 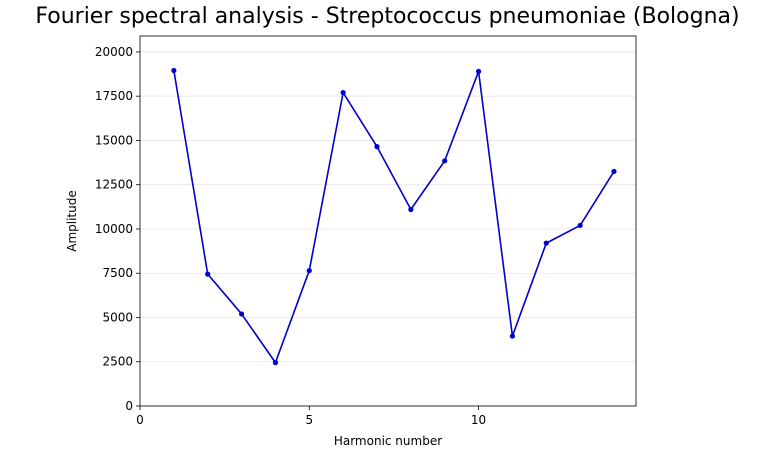 What do you see at coordinates (140, 420) in the screenshot?
I see `x-tick-label-0: 0` at bounding box center [140, 420].